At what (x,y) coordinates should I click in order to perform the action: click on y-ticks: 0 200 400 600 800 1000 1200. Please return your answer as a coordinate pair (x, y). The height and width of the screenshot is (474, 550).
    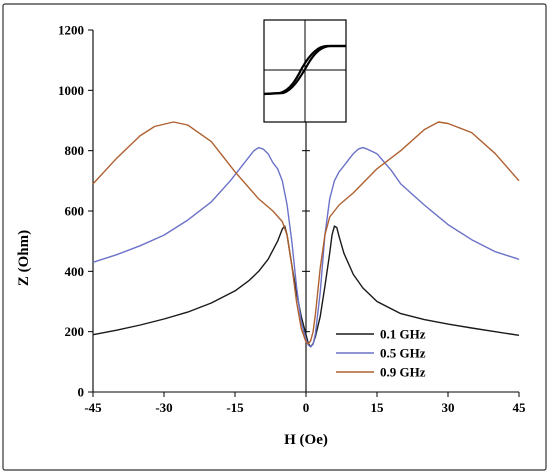
    Looking at the image, I should click on (75, 211).